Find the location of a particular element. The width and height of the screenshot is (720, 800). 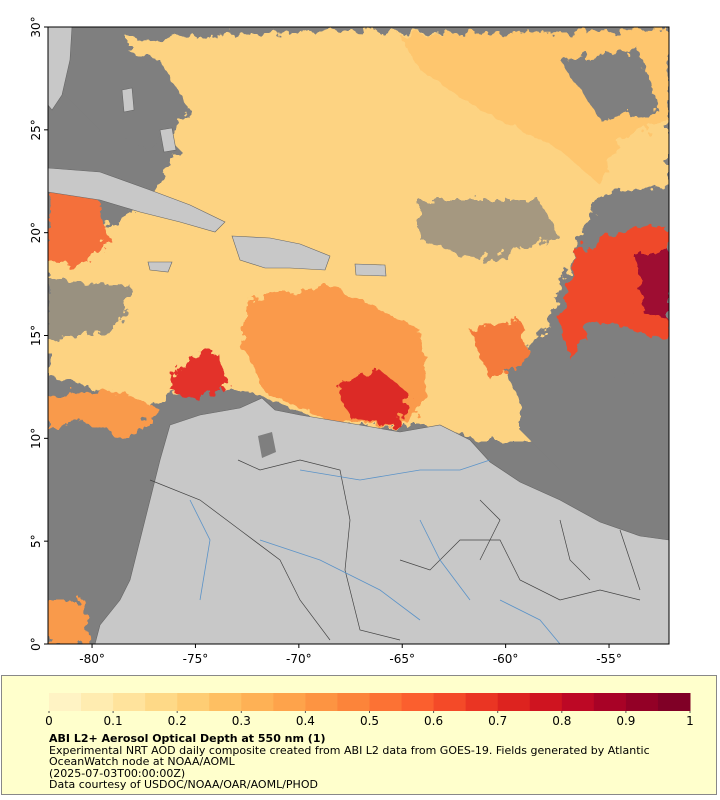

y-tick-label: 5° is located at coordinates (36, 541).